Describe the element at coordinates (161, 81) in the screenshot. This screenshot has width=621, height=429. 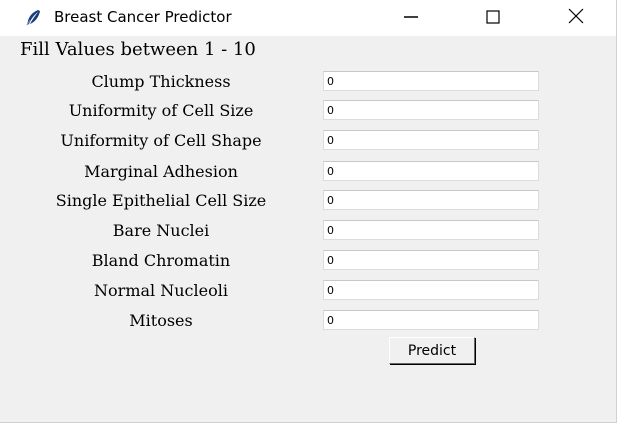
I see `clump-thickness-label: Clump Thickness` at that location.